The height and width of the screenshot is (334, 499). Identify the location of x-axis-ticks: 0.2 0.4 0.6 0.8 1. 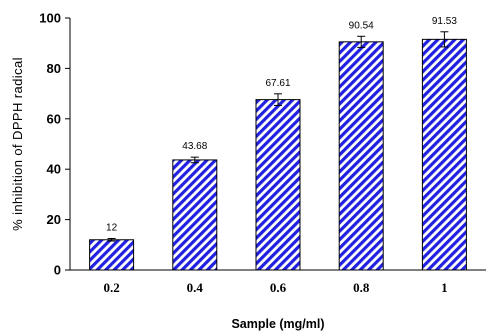
(275, 287).